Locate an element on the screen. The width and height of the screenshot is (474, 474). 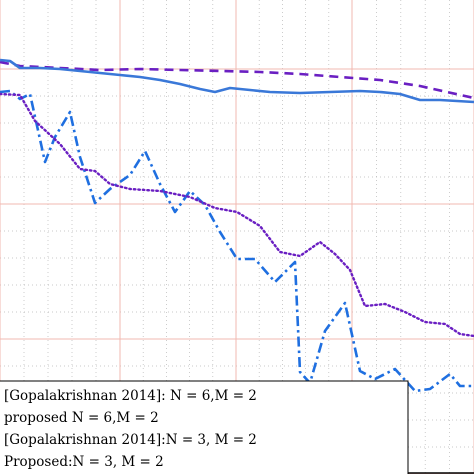
legend-entry-4: Proposed:N = 3, M = 2 is located at coordinates (84, 462).